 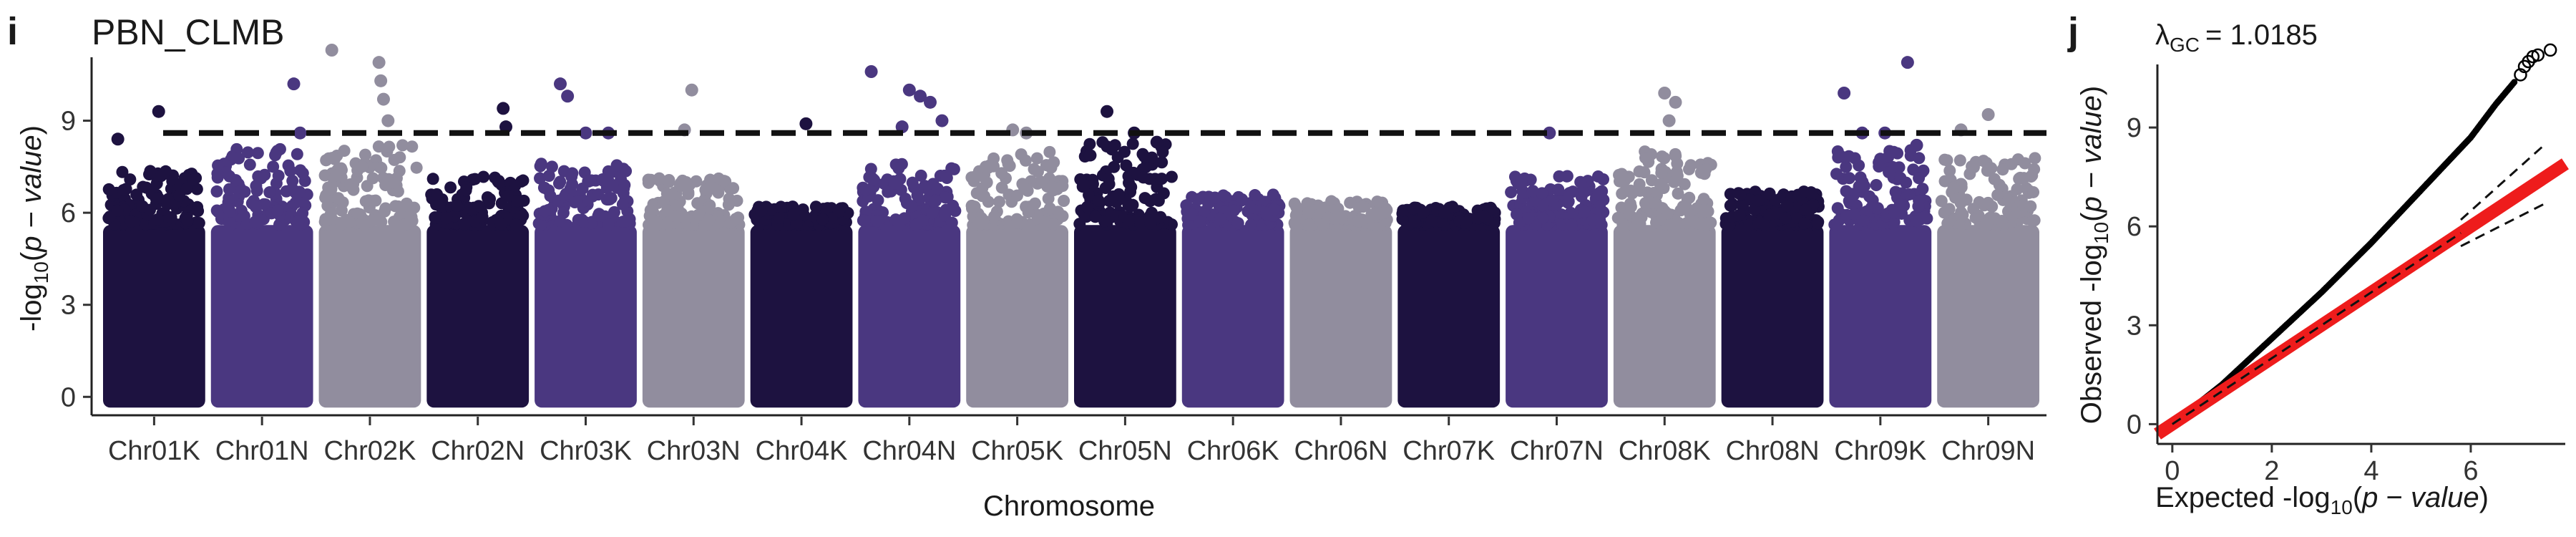 I want to click on x-tick-label: Chr04K, so click(x=802, y=451).